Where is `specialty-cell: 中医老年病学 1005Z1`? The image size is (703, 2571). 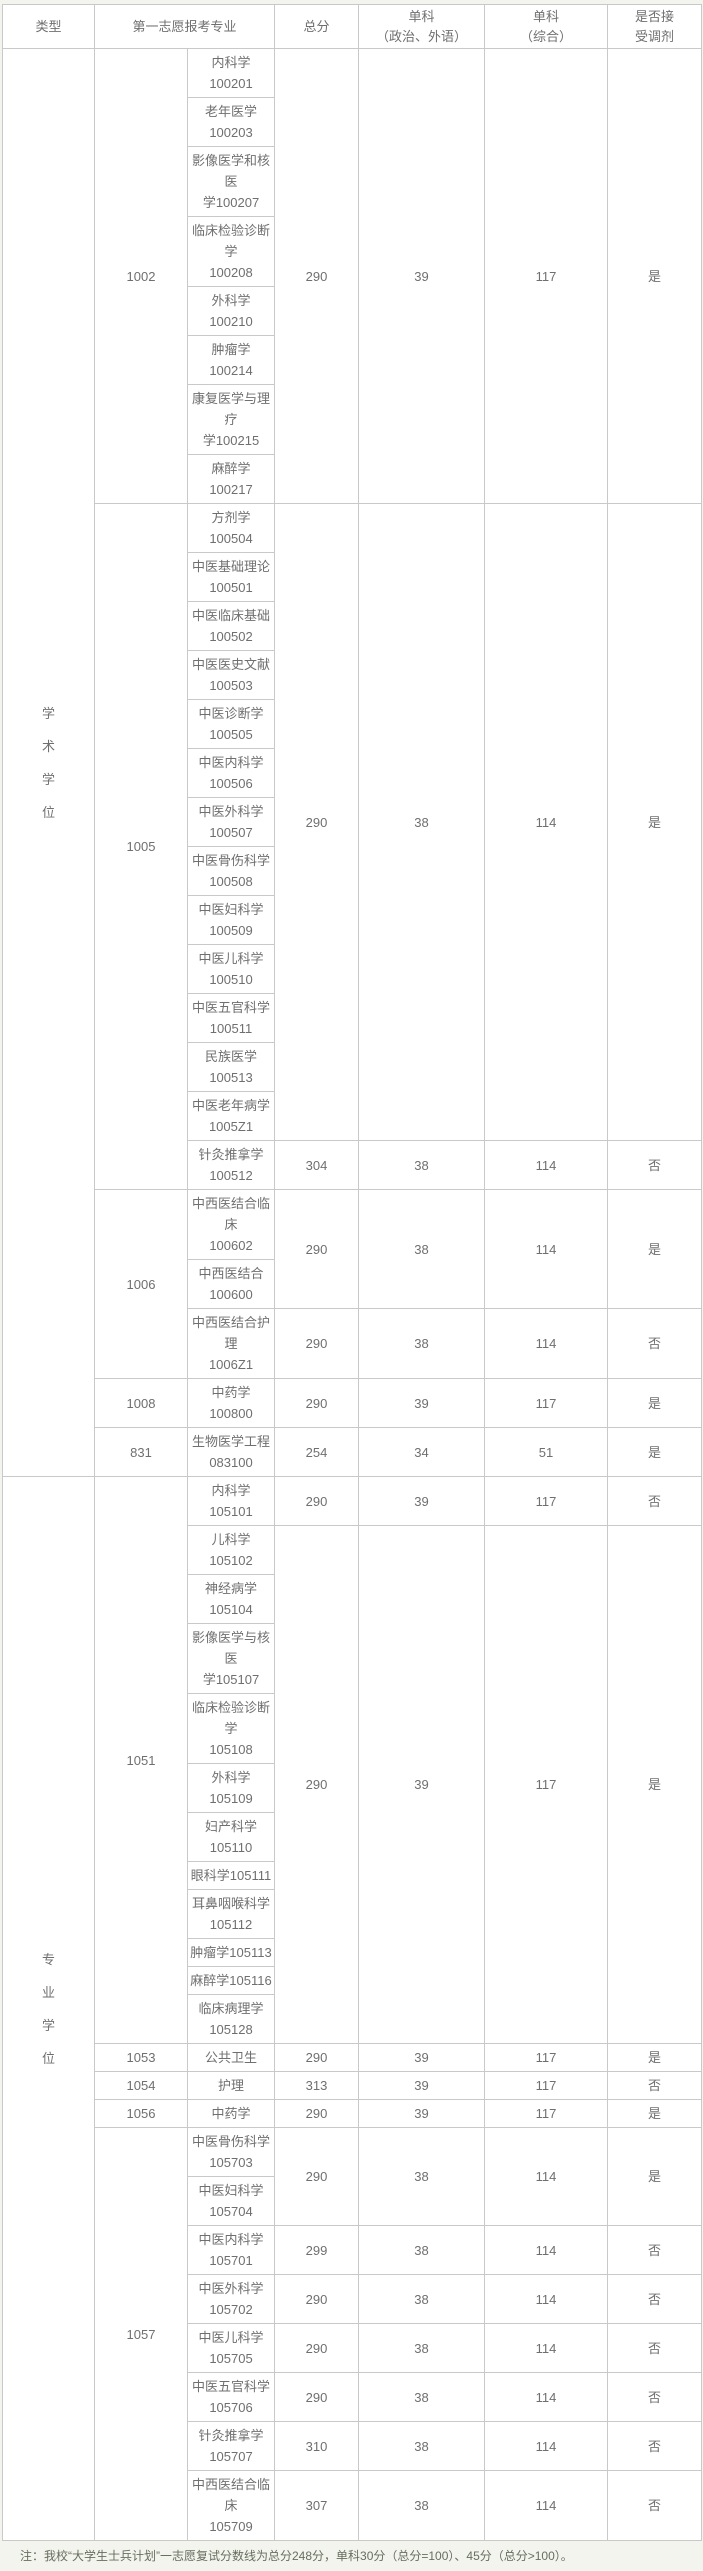
specialty-cell: 中医老年病学 1005Z1 is located at coordinates (231, 1116).